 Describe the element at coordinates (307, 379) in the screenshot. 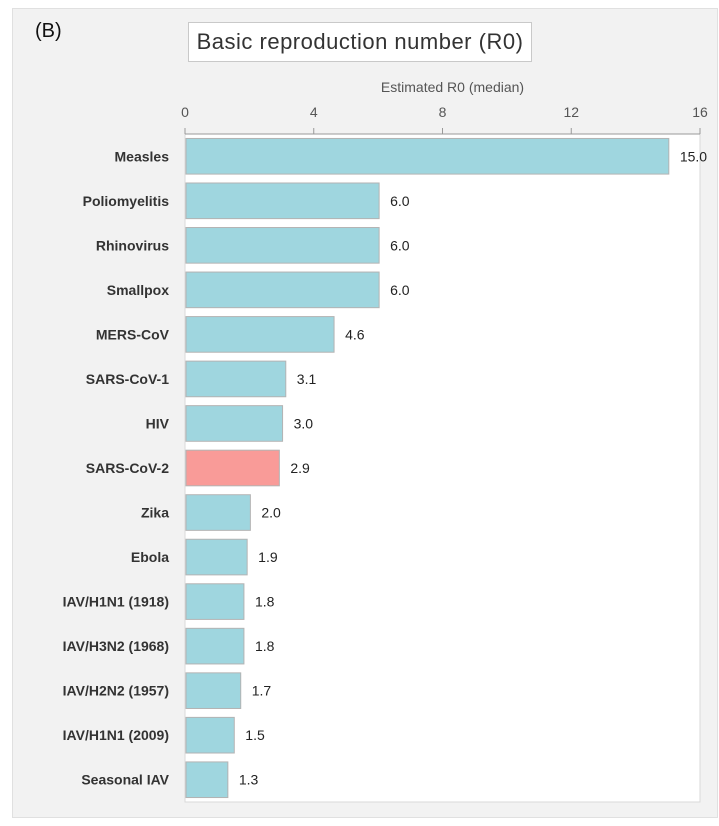

I see `data-label: 3.1` at that location.